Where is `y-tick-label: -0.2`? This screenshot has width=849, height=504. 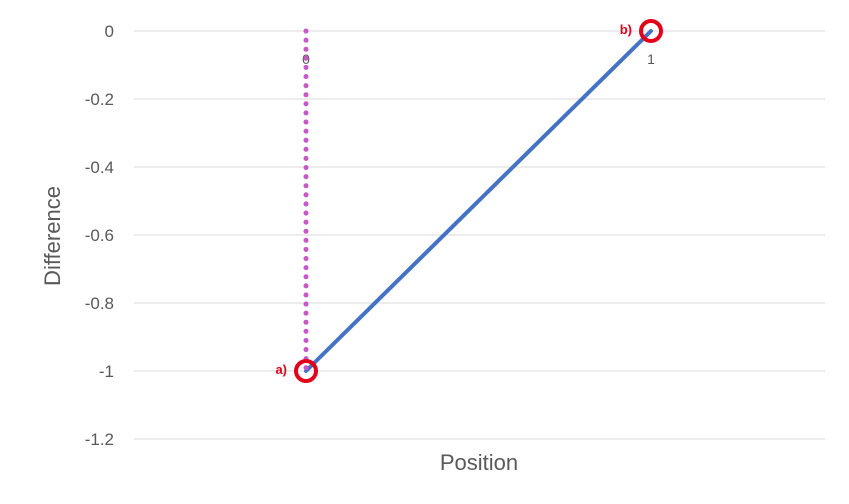 y-tick-label: -0.2 is located at coordinates (99, 99).